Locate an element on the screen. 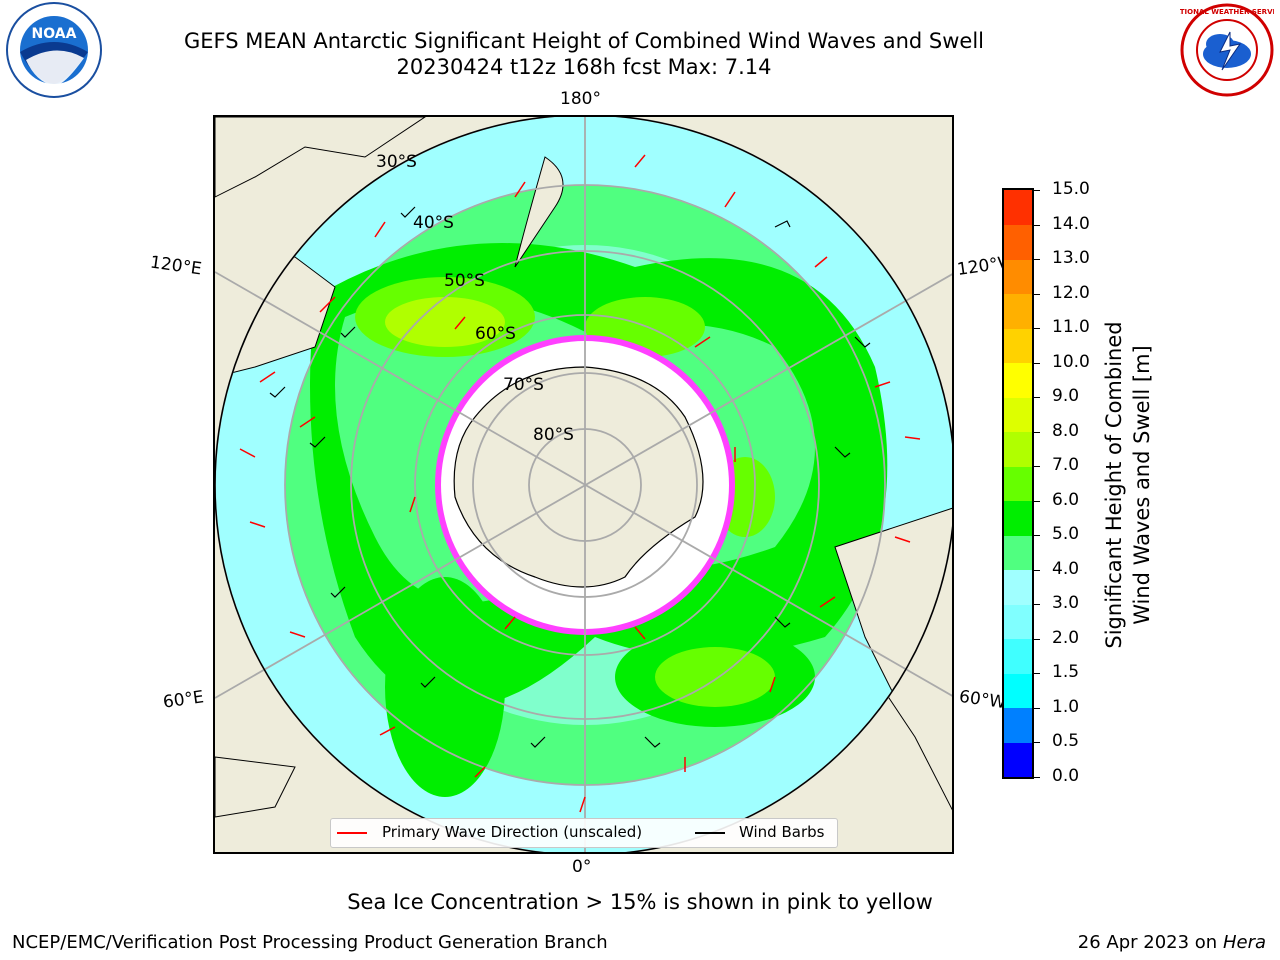  colorbar-tick-label: 7.0 is located at coordinates (1066, 465).